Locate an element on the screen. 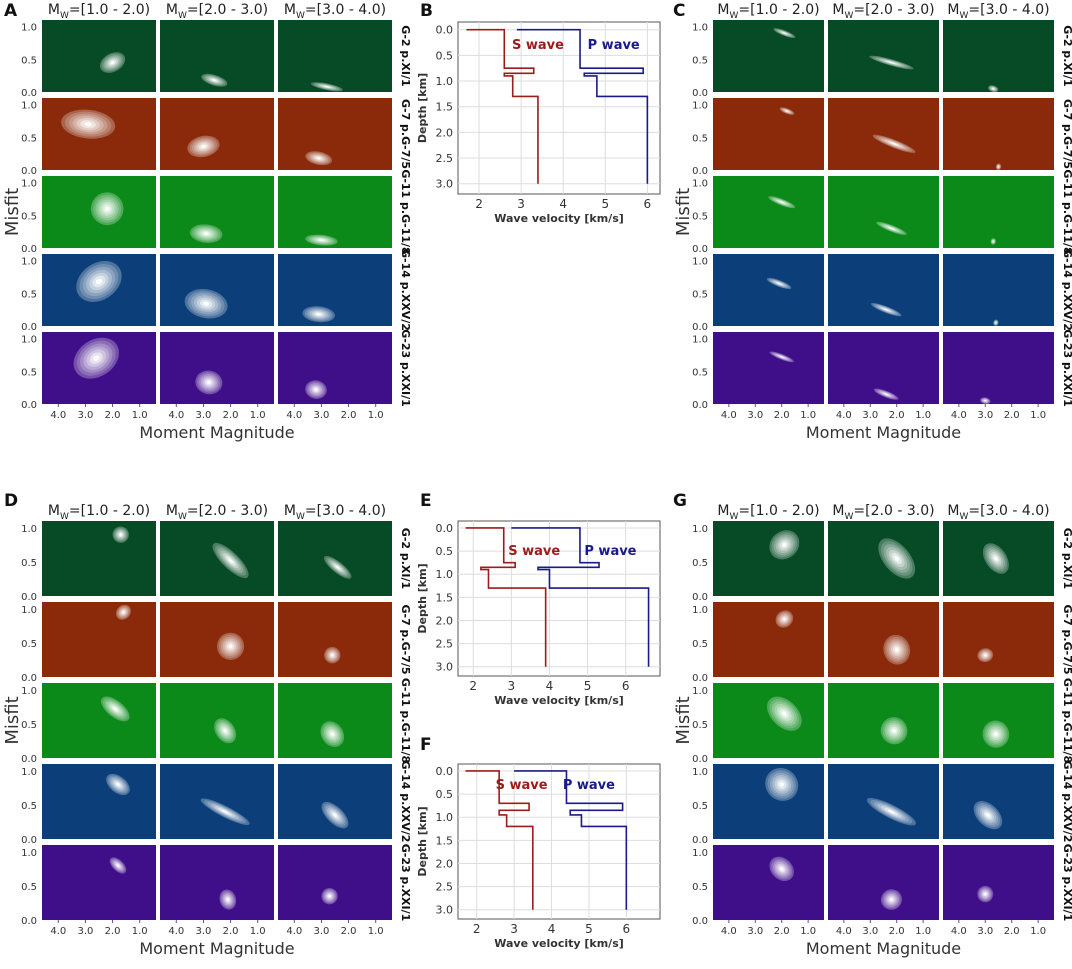  panel-label-F: F is located at coordinates (426, 745).